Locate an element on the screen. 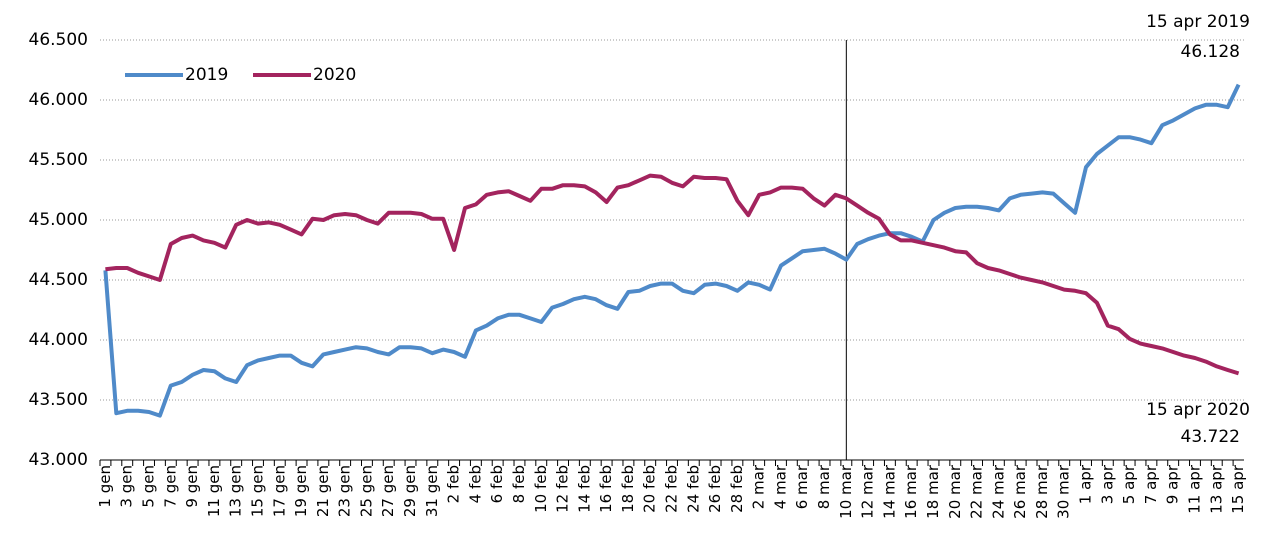  x-tick-label: 25 gen is located at coordinates (366, 491).